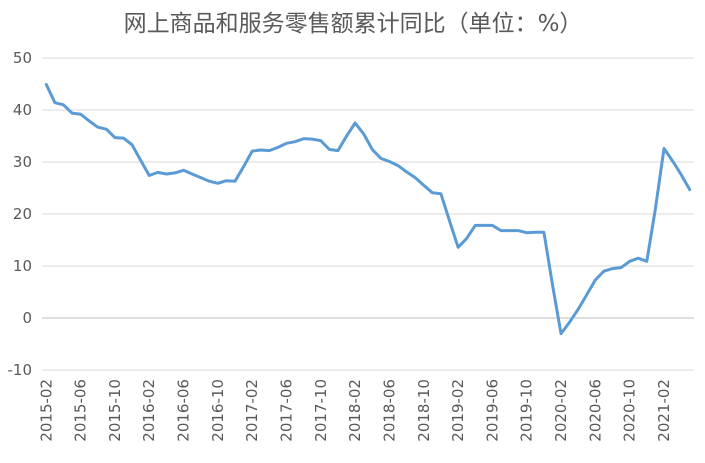 The image size is (705, 463). Describe the element at coordinates (184, 410) in the screenshot. I see `x-tick-label: 2016-06` at that location.